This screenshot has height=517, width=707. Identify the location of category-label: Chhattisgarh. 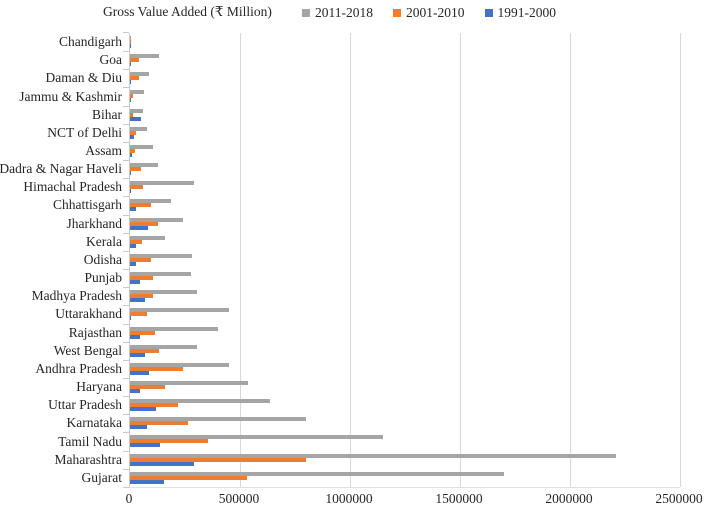
(87, 205).